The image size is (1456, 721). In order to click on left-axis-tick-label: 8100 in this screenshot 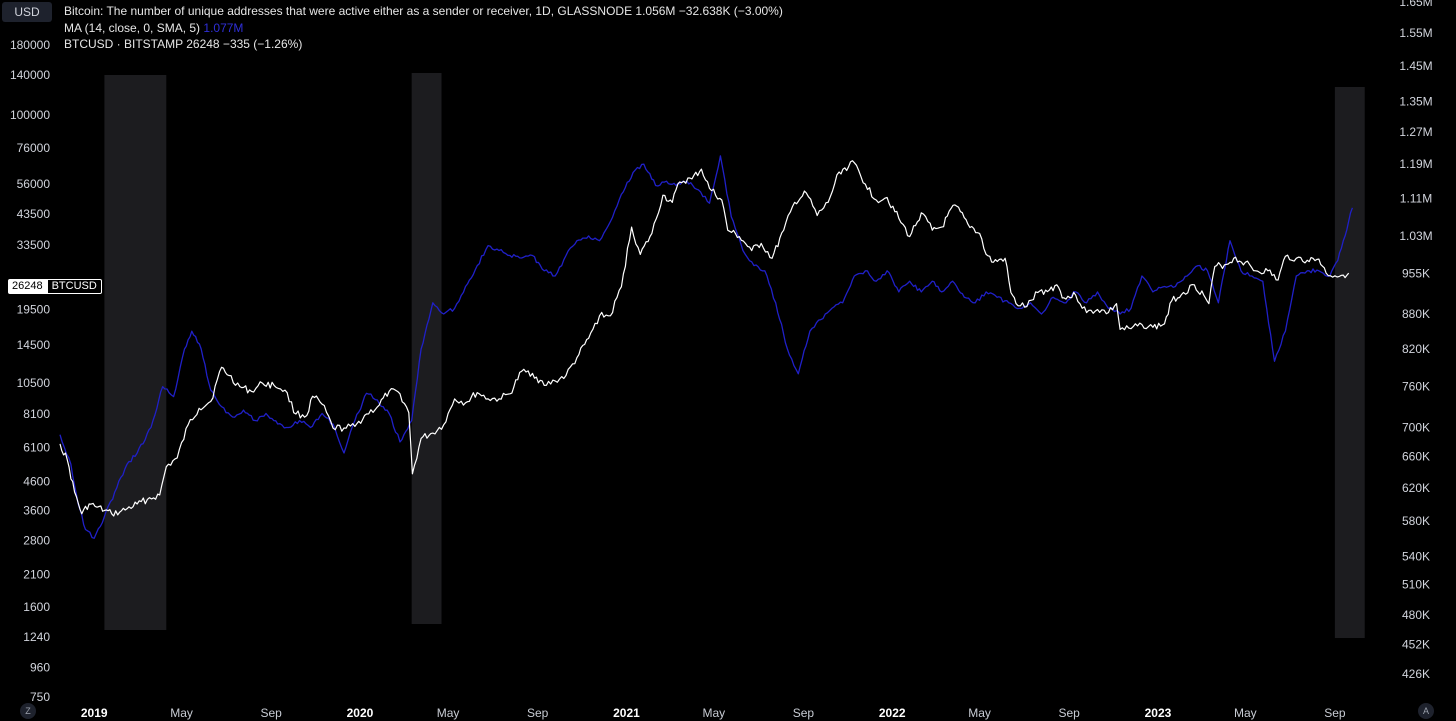, I will do `click(36, 414)`.